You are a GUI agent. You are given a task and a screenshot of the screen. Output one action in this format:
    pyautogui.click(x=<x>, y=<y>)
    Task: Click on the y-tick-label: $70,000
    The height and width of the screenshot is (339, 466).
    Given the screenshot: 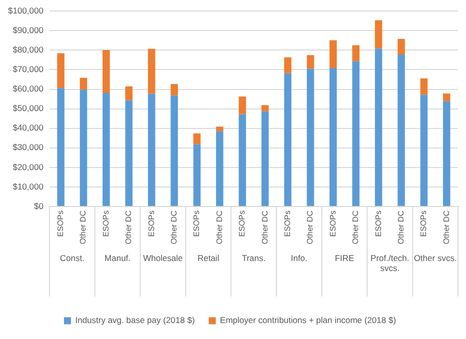 What is the action you would take?
    pyautogui.click(x=28, y=69)
    